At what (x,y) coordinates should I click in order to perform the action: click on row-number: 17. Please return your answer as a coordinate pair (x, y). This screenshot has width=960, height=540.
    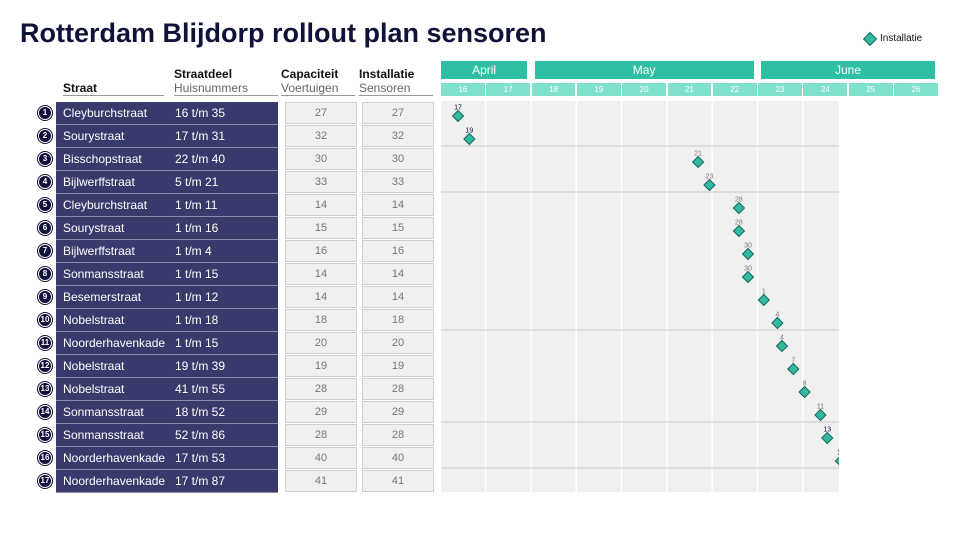
    Looking at the image, I should click on (45, 481).